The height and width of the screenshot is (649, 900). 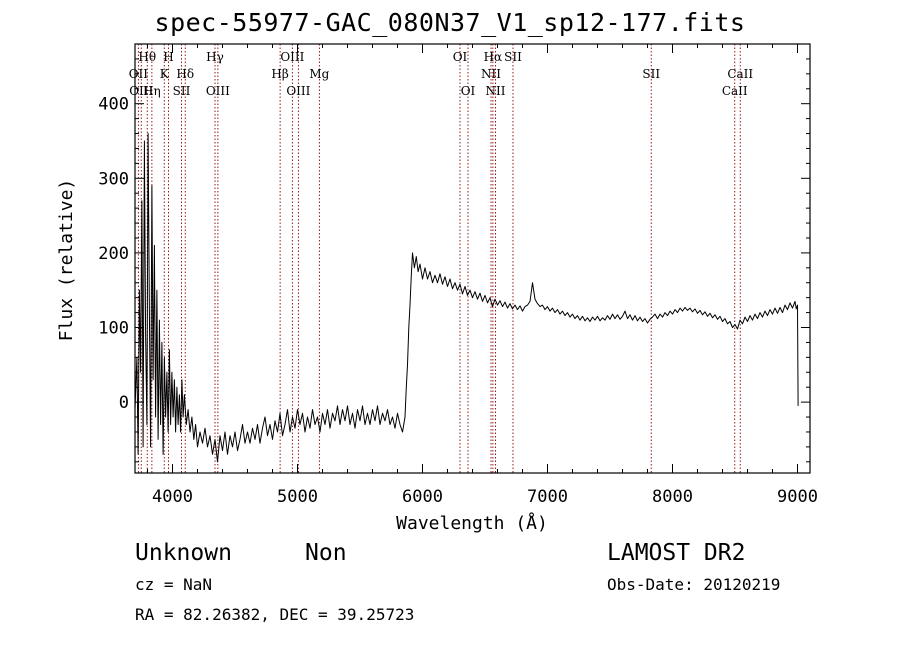 I want to click on line-marker-label-11: Hβ, so click(x=279, y=74).